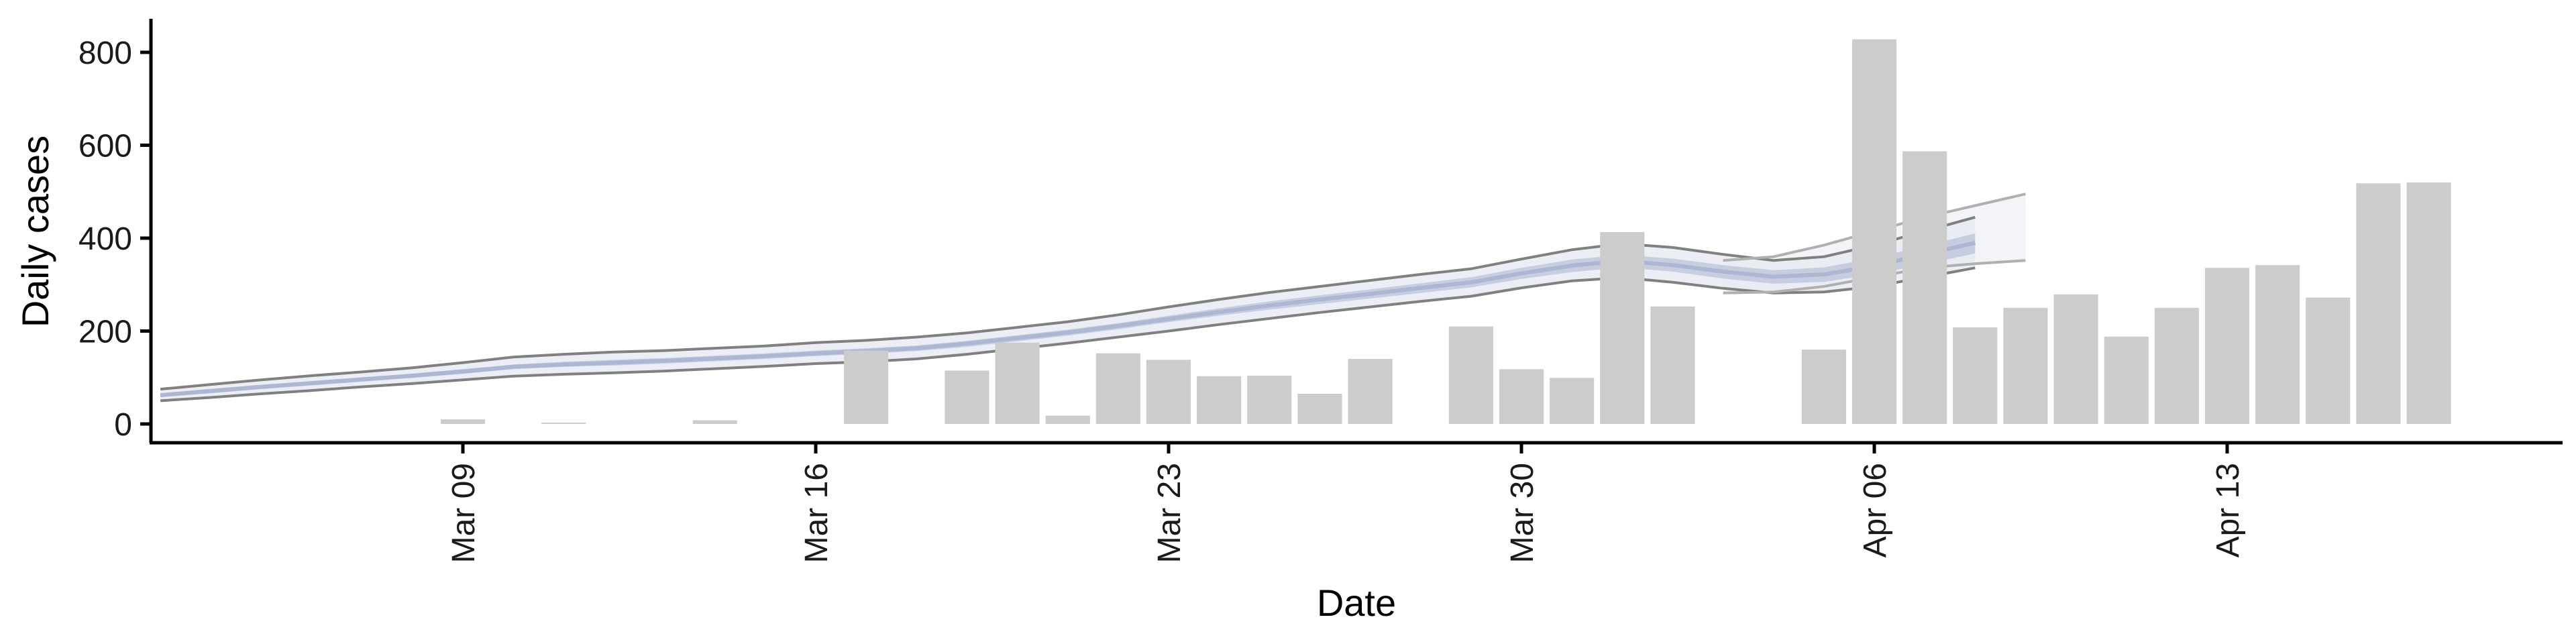  I want to click on band-lower-line, so click(1068, 334).